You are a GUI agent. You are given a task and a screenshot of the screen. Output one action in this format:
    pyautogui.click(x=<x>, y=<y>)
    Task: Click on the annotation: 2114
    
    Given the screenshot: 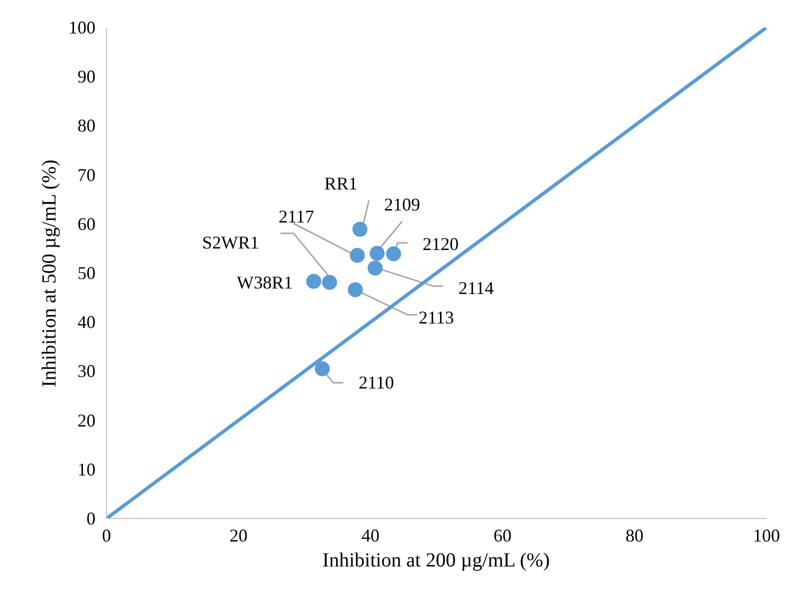 What is the action you would take?
    pyautogui.click(x=476, y=288)
    